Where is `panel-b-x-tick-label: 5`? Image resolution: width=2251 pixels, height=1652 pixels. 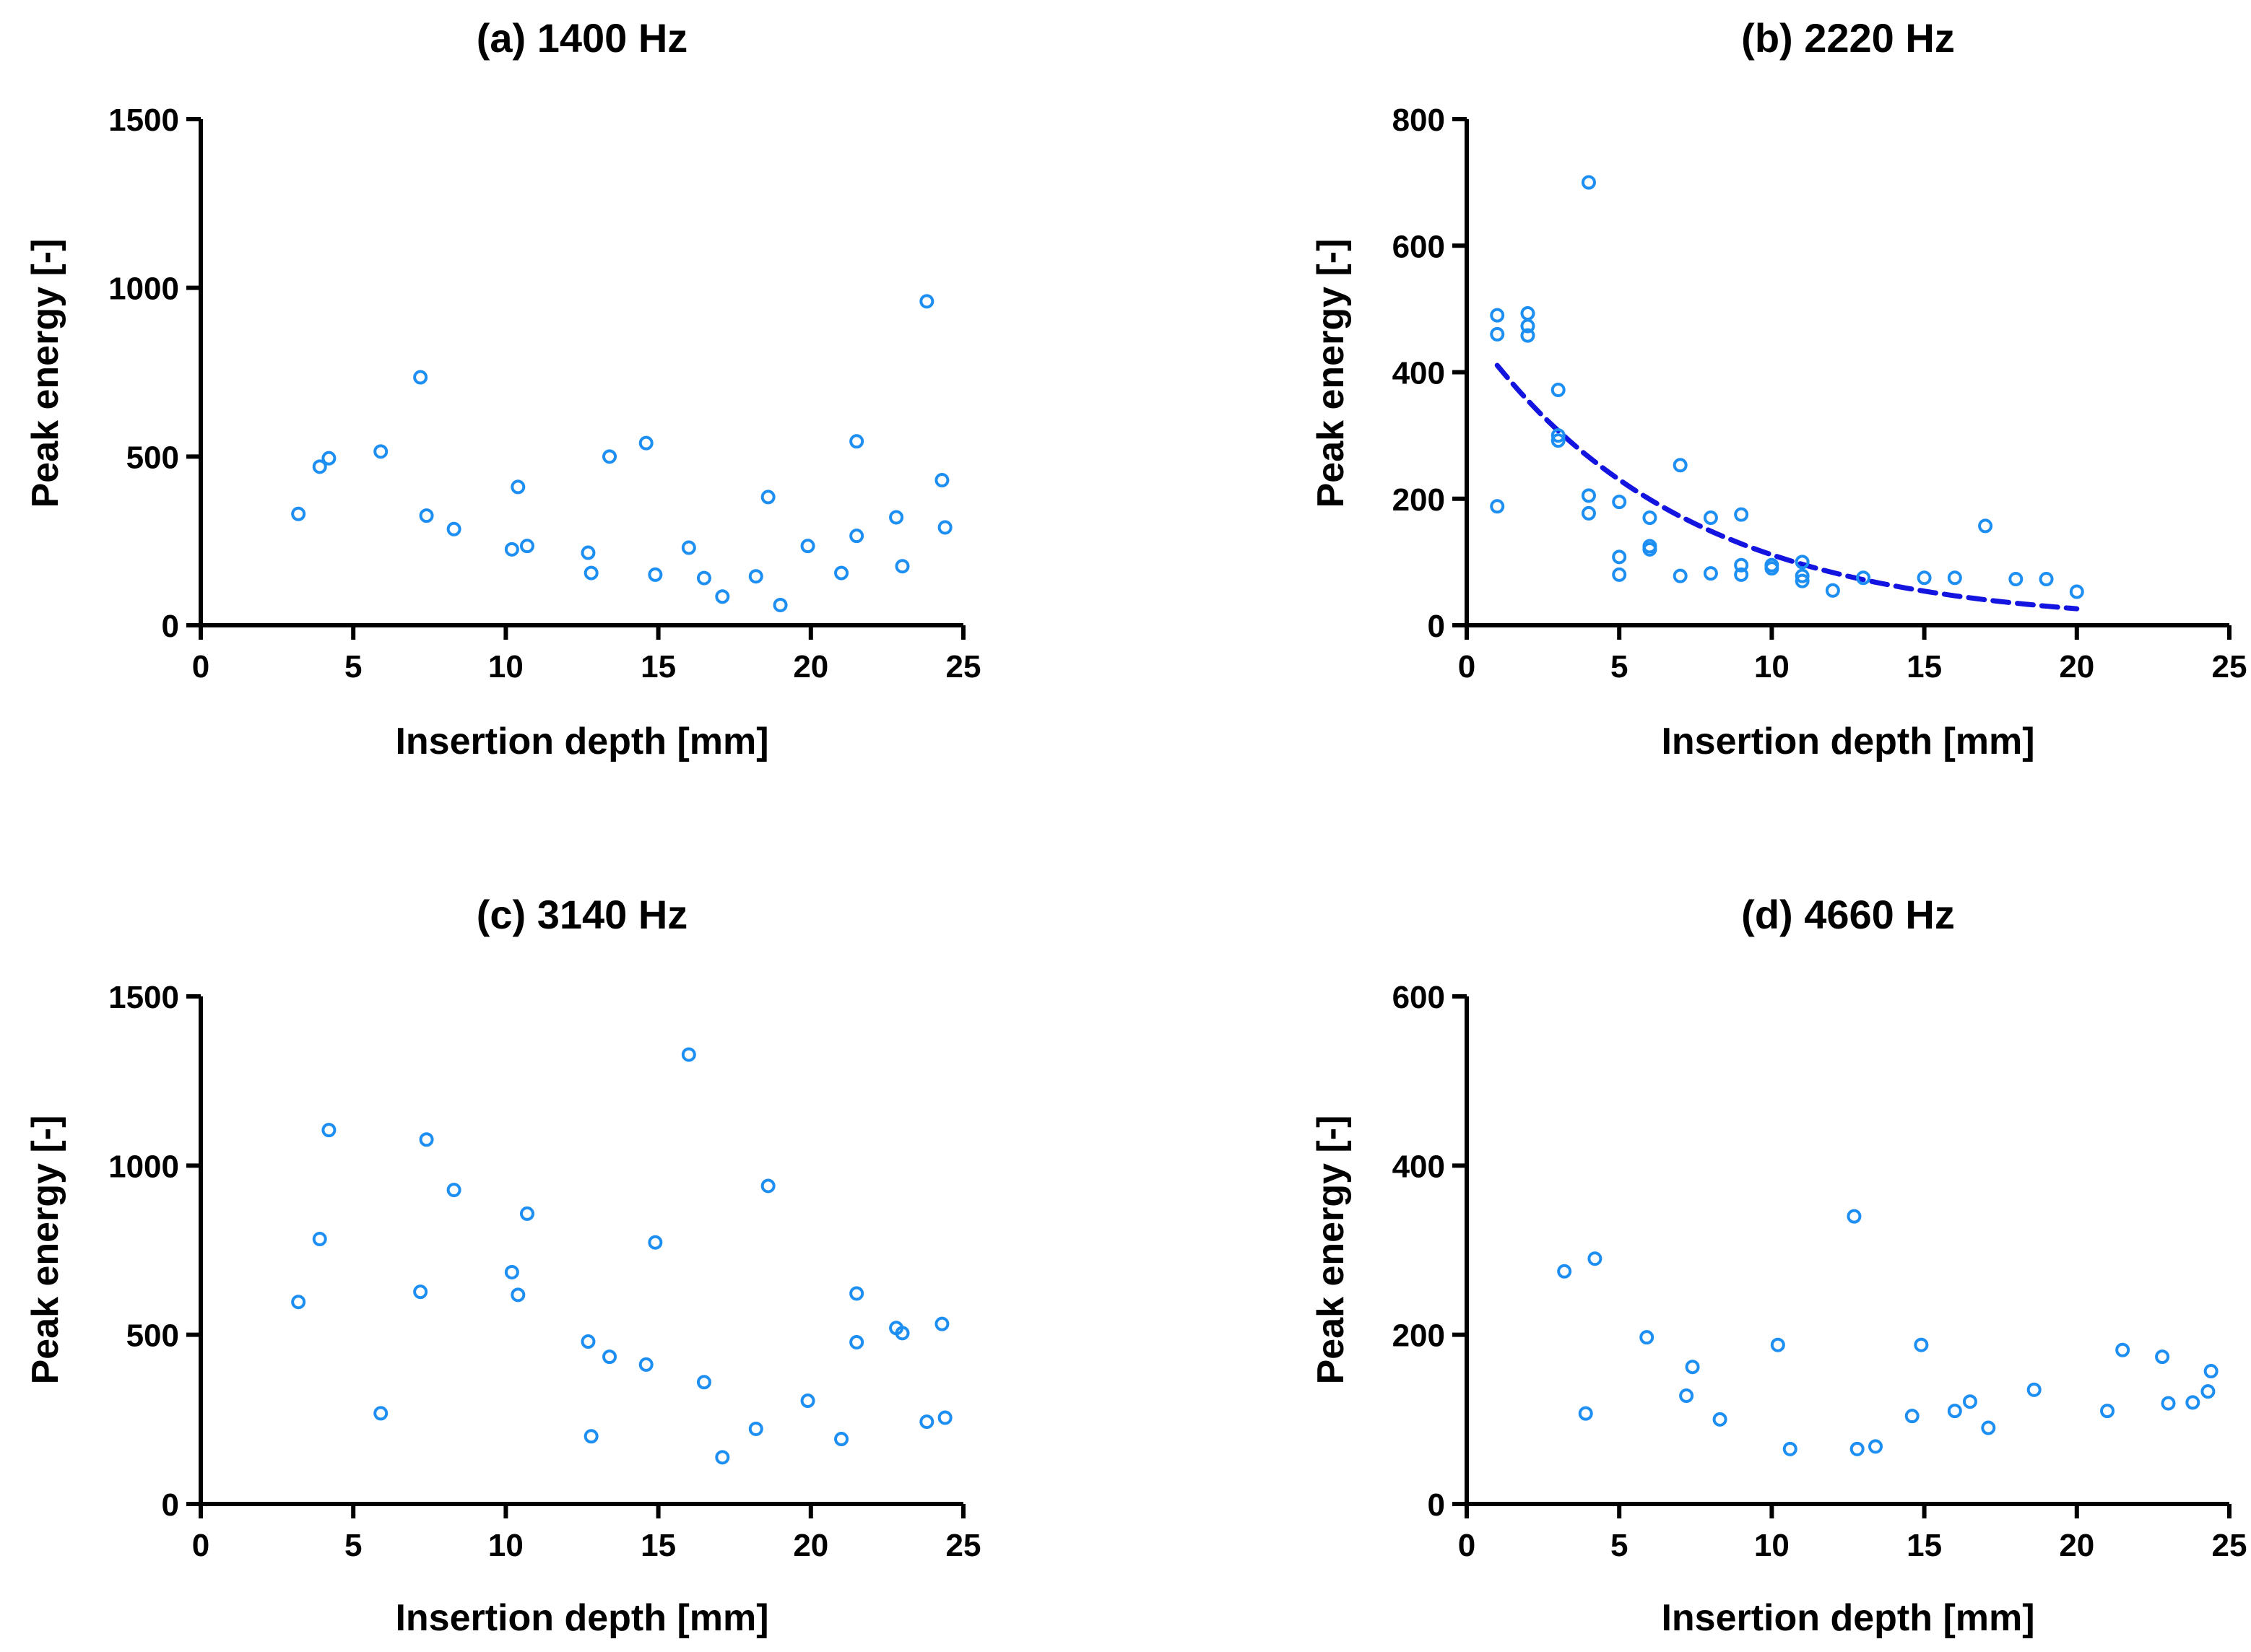
panel-b-x-tick-label: 5 is located at coordinates (1619, 666).